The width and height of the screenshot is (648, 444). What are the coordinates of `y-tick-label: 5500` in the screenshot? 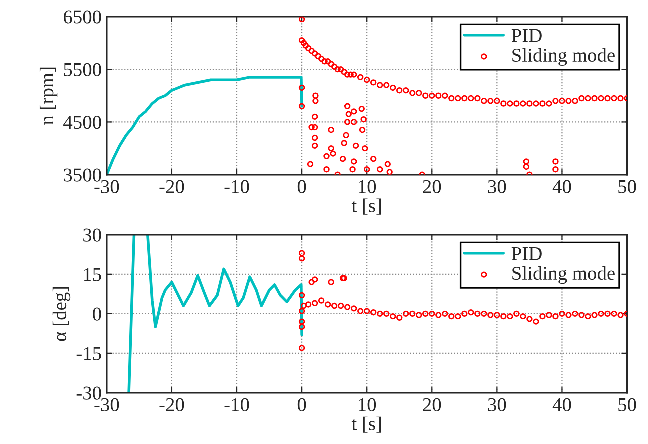 It's located at (83, 69).